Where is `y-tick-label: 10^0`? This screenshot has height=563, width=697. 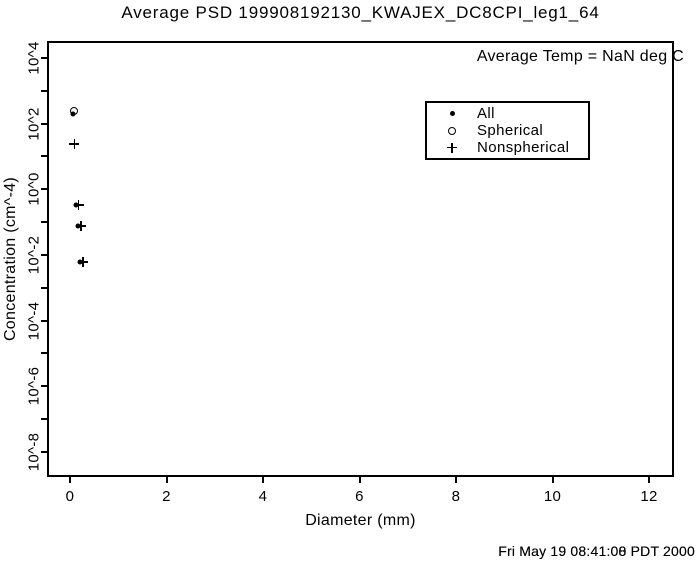
y-tick-label: 10^0 is located at coordinates (34, 189).